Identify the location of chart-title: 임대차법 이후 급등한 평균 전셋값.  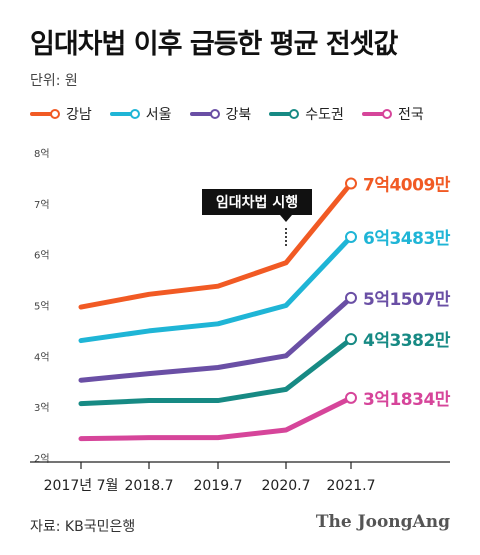
(214, 44).